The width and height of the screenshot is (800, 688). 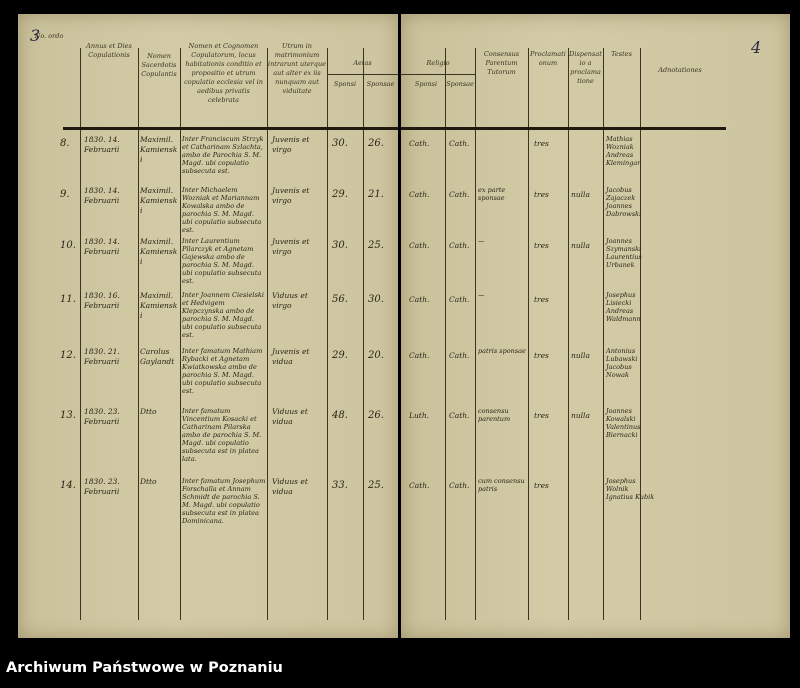 What do you see at coordinates (494, 415) in the screenshot?
I see `parental-consent: consensu parentum` at bounding box center [494, 415].